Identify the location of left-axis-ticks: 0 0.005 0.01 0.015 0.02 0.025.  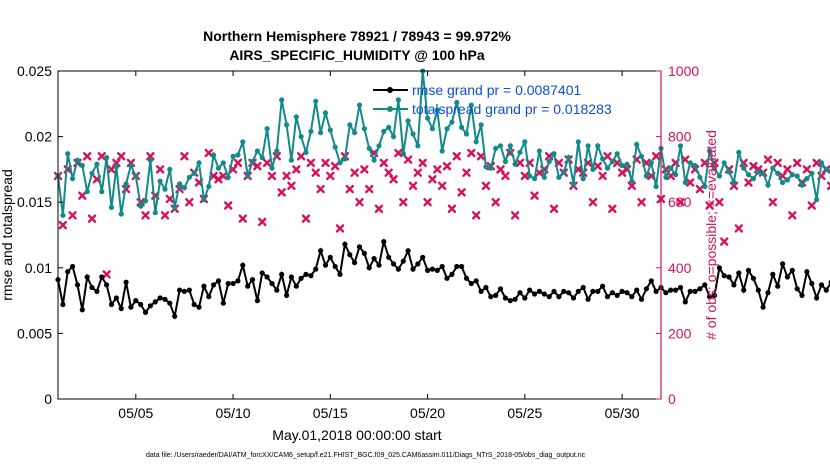
(40, 235).